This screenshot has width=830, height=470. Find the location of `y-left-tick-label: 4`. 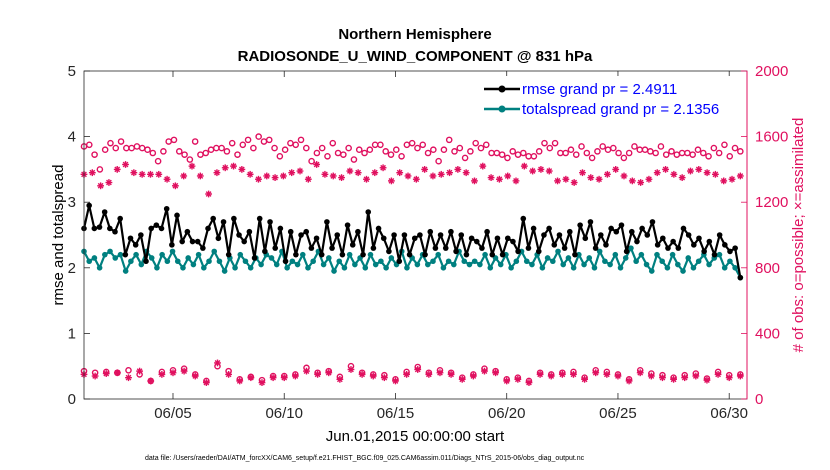

y-left-tick-label: 4 is located at coordinates (72, 137).